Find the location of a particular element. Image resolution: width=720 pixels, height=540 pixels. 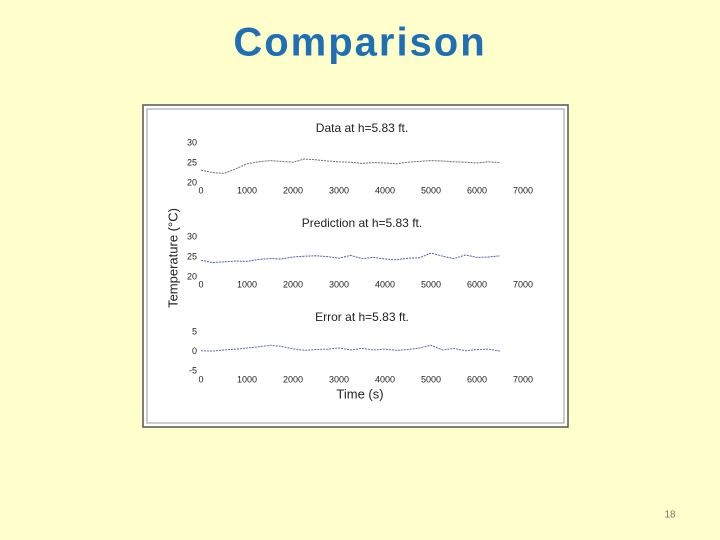

y-tick-label: -5 is located at coordinates (193, 370).